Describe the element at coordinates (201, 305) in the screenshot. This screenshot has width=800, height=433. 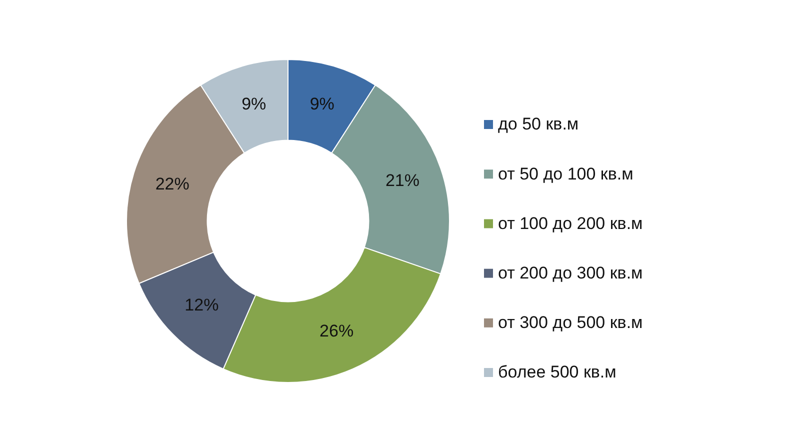
I see `data-label: 12%` at that location.